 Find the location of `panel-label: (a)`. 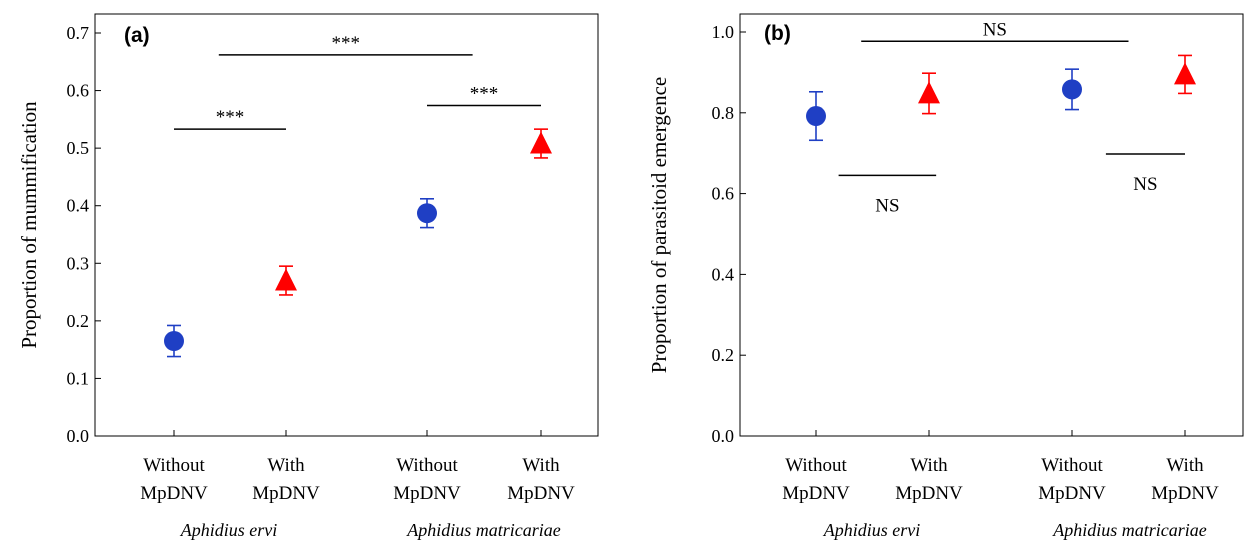

panel-label: (a) is located at coordinates (137, 35).